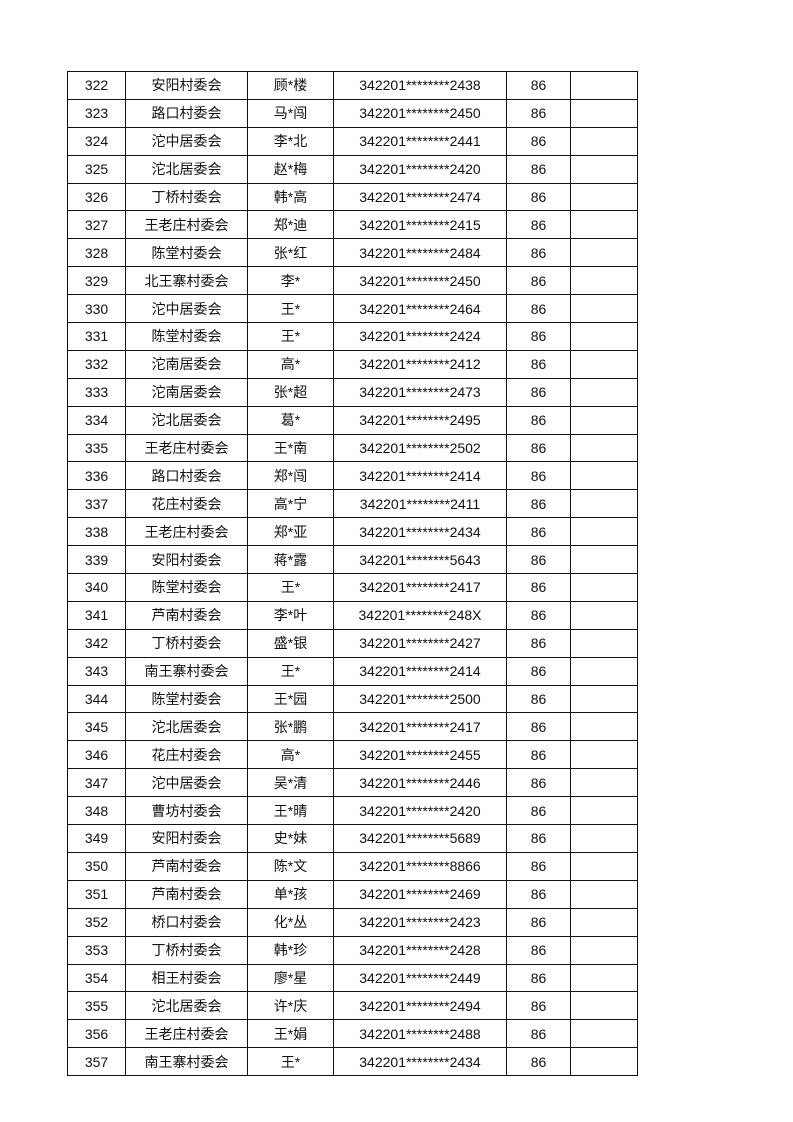 The image size is (793, 1122). What do you see at coordinates (420, 1062) in the screenshot?
I see `cell-id-number: 342201********2434` at bounding box center [420, 1062].